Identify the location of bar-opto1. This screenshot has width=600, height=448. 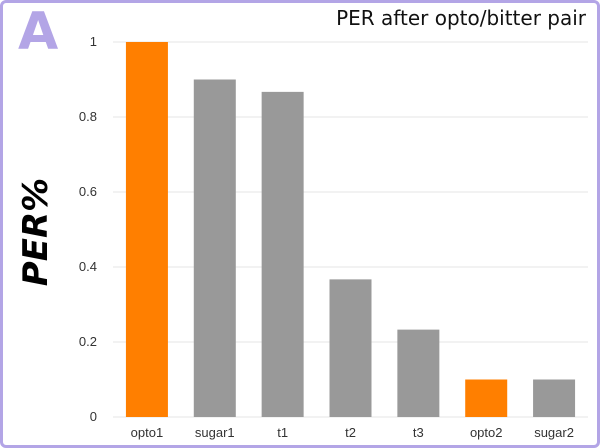
(146, 229).